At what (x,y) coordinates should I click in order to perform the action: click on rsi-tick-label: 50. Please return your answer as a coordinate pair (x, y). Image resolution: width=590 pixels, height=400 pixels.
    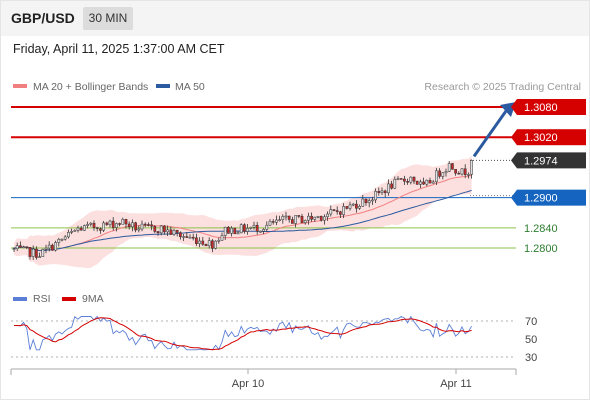
    Looking at the image, I should click on (531, 340).